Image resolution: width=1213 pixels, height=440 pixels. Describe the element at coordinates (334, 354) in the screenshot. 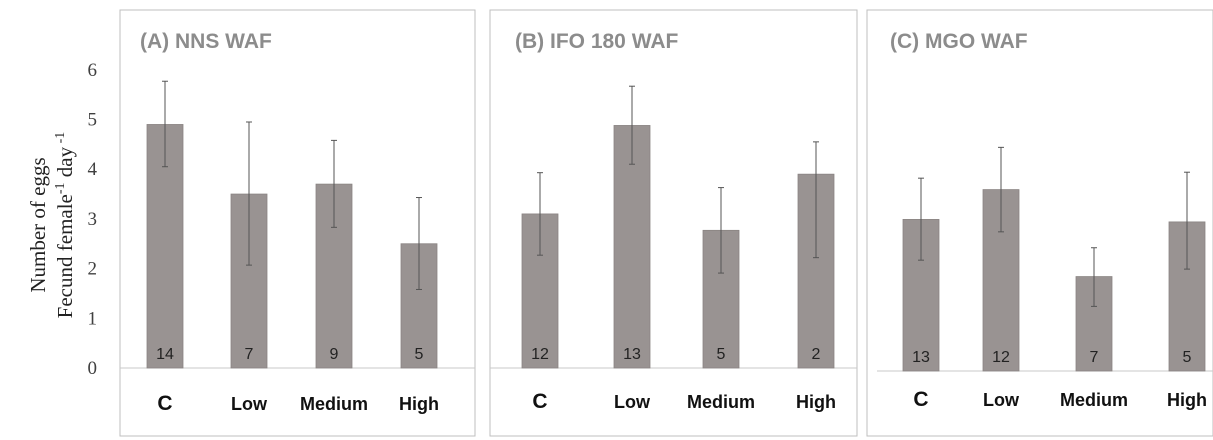

I see `sample-size-label: 9` at that location.